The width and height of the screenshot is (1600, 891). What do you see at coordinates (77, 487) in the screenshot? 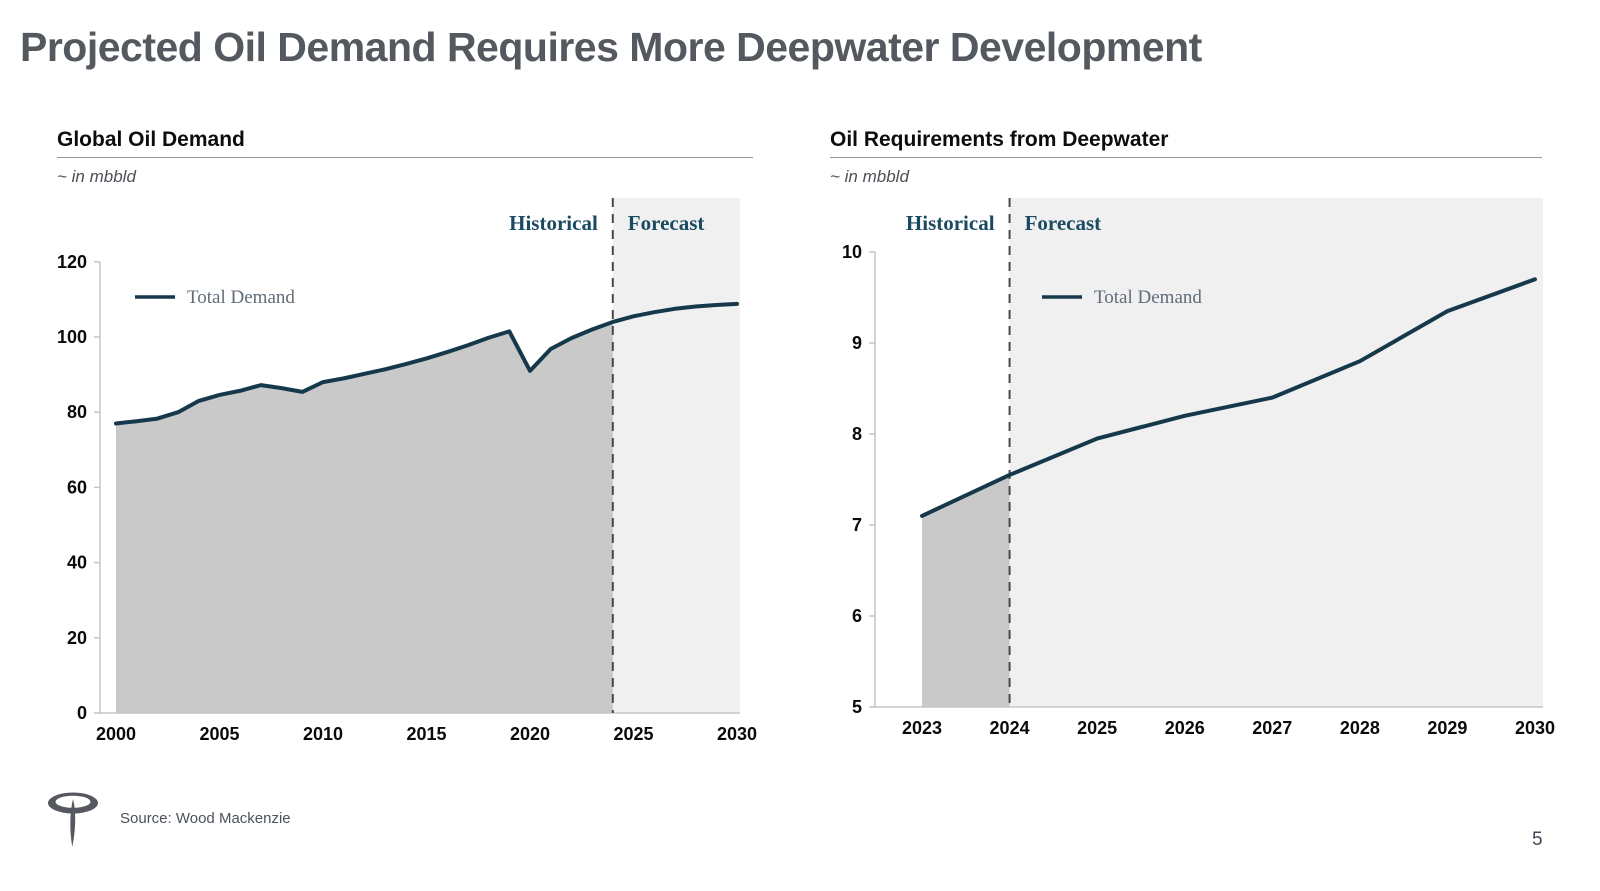
I see `y-tick-label: 60` at bounding box center [77, 487].